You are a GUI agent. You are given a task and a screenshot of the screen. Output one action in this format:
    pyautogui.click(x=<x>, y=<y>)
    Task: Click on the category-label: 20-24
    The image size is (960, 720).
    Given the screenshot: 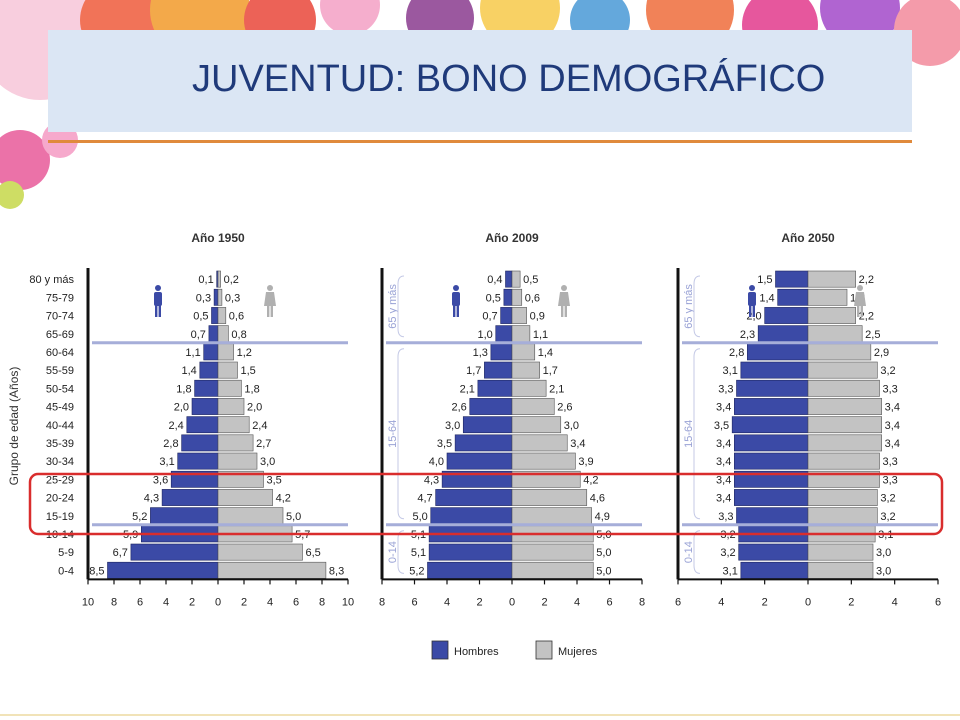 What is the action you would take?
    pyautogui.click(x=60, y=499)
    